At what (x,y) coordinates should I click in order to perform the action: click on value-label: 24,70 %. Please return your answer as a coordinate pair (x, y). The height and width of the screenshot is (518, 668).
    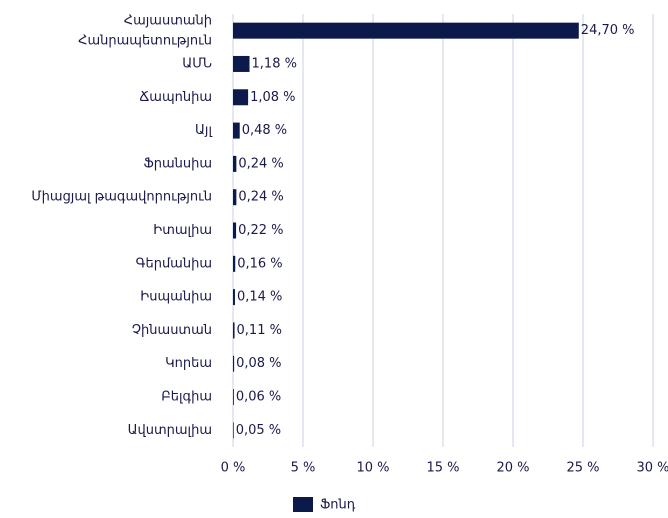
    Looking at the image, I should click on (608, 30).